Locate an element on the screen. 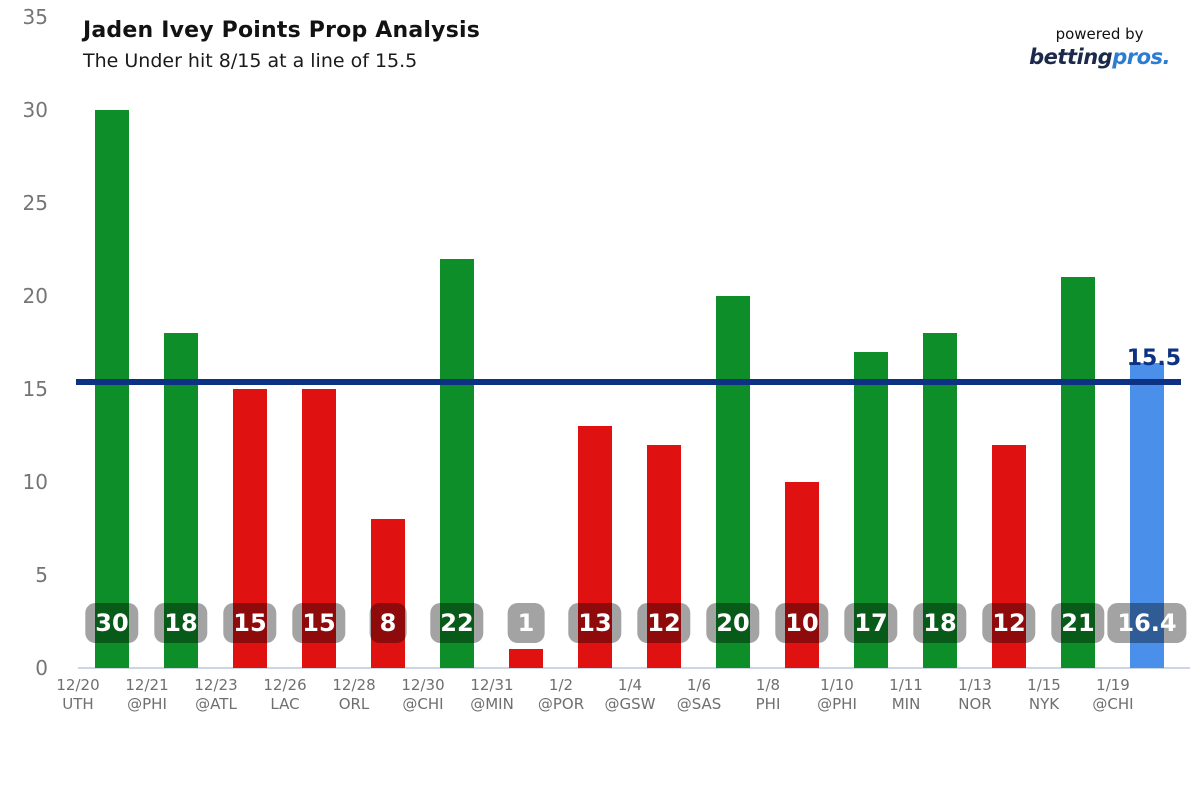 This screenshot has height=800, width=1200. x-tick-opponent: LAC is located at coordinates (285, 704).